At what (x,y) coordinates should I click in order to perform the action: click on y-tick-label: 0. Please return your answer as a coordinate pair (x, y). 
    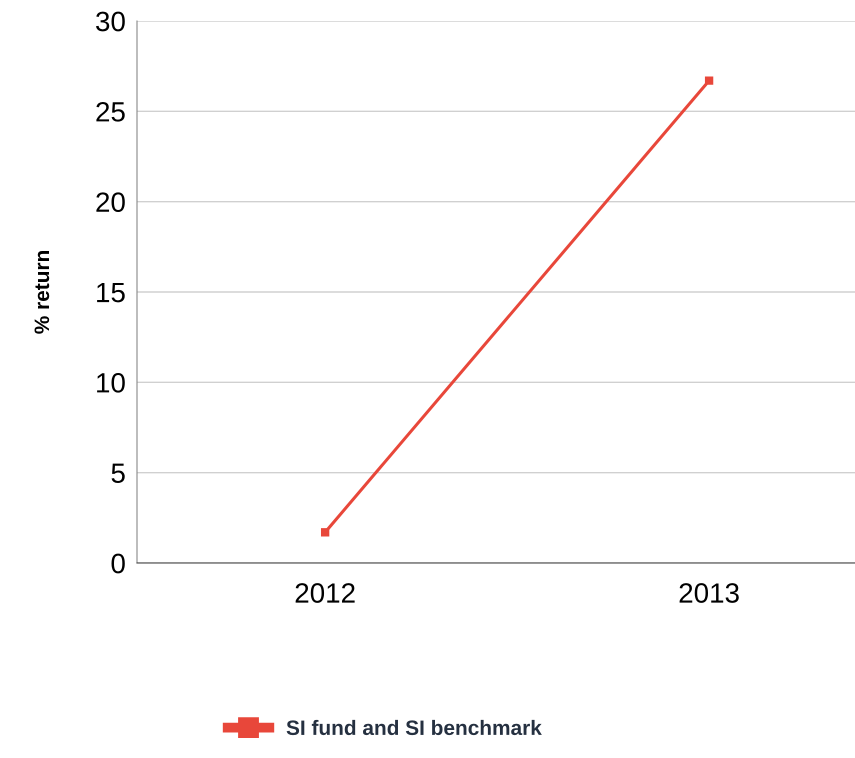
    Looking at the image, I should click on (118, 564).